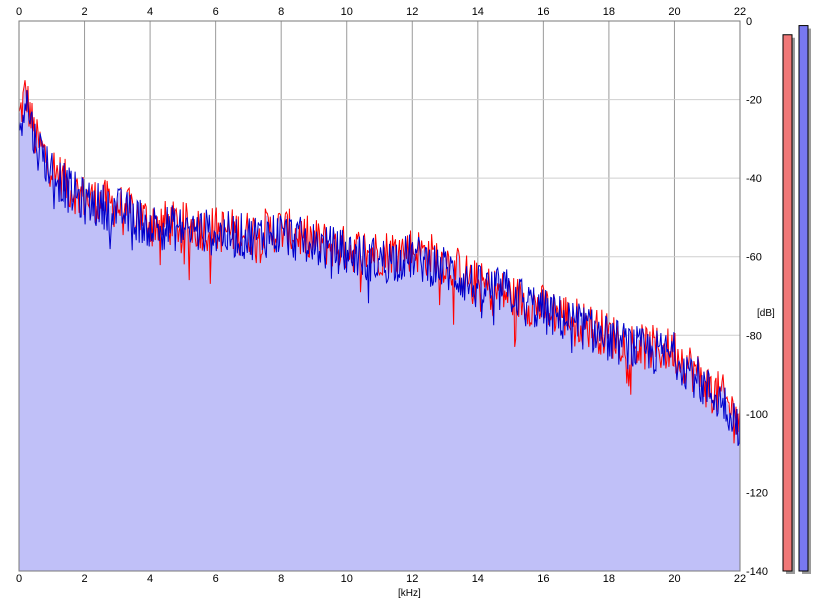  Describe the element at coordinates (19, 579) in the screenshot. I see `x-tick-label-bottom: 0` at that location.